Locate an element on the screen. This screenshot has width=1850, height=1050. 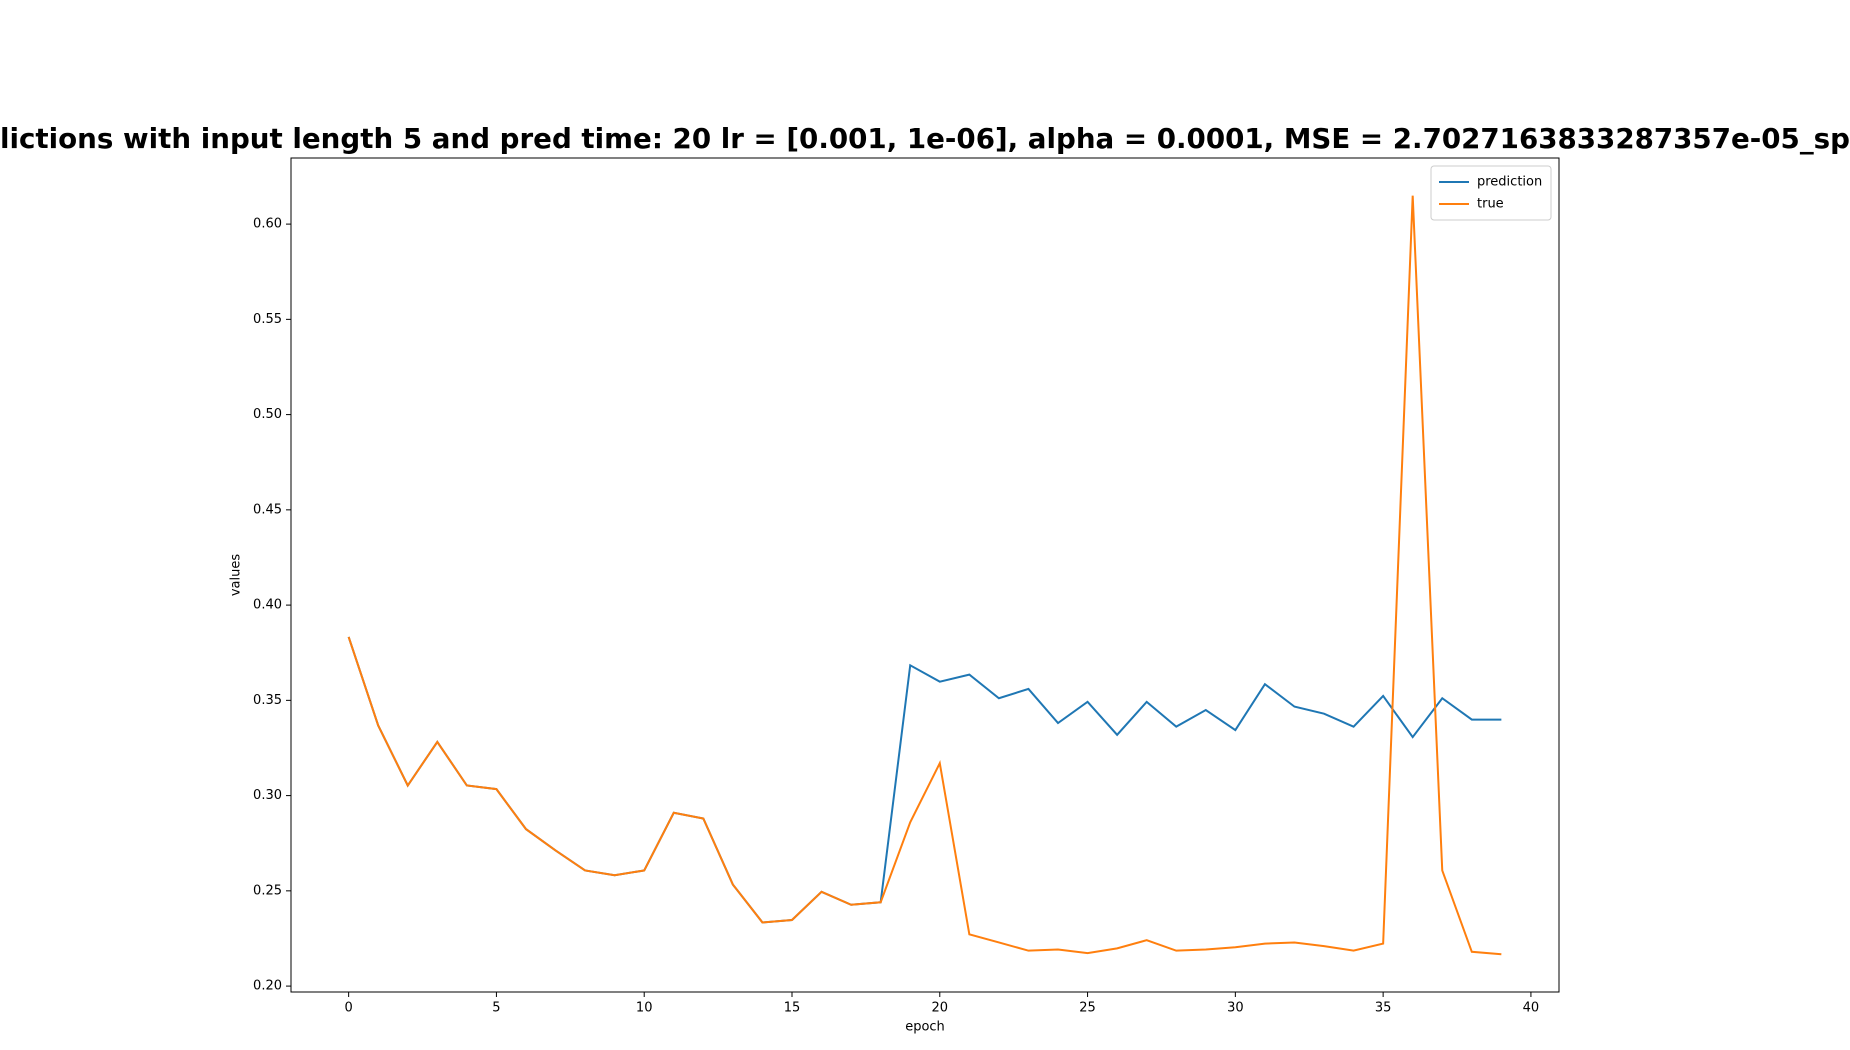
legend-label: prediction is located at coordinates (1509, 182).